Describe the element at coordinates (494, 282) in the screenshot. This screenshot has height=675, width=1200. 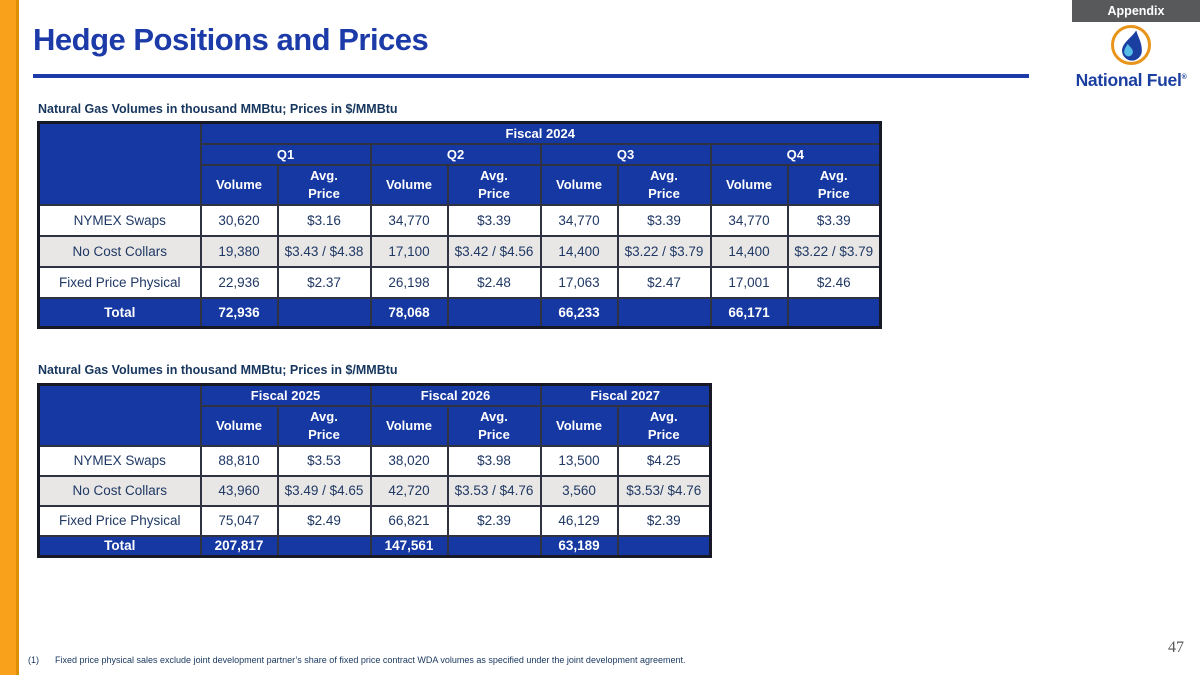
I see `data-cell: $2.48` at that location.